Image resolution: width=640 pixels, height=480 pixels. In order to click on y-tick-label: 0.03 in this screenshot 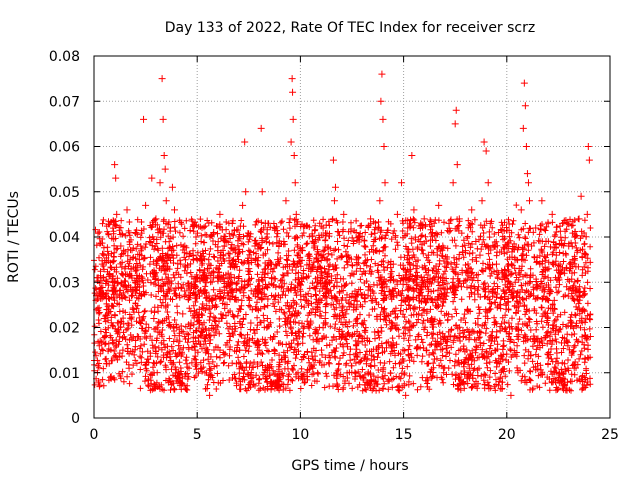, I will do `click(64, 283)`.